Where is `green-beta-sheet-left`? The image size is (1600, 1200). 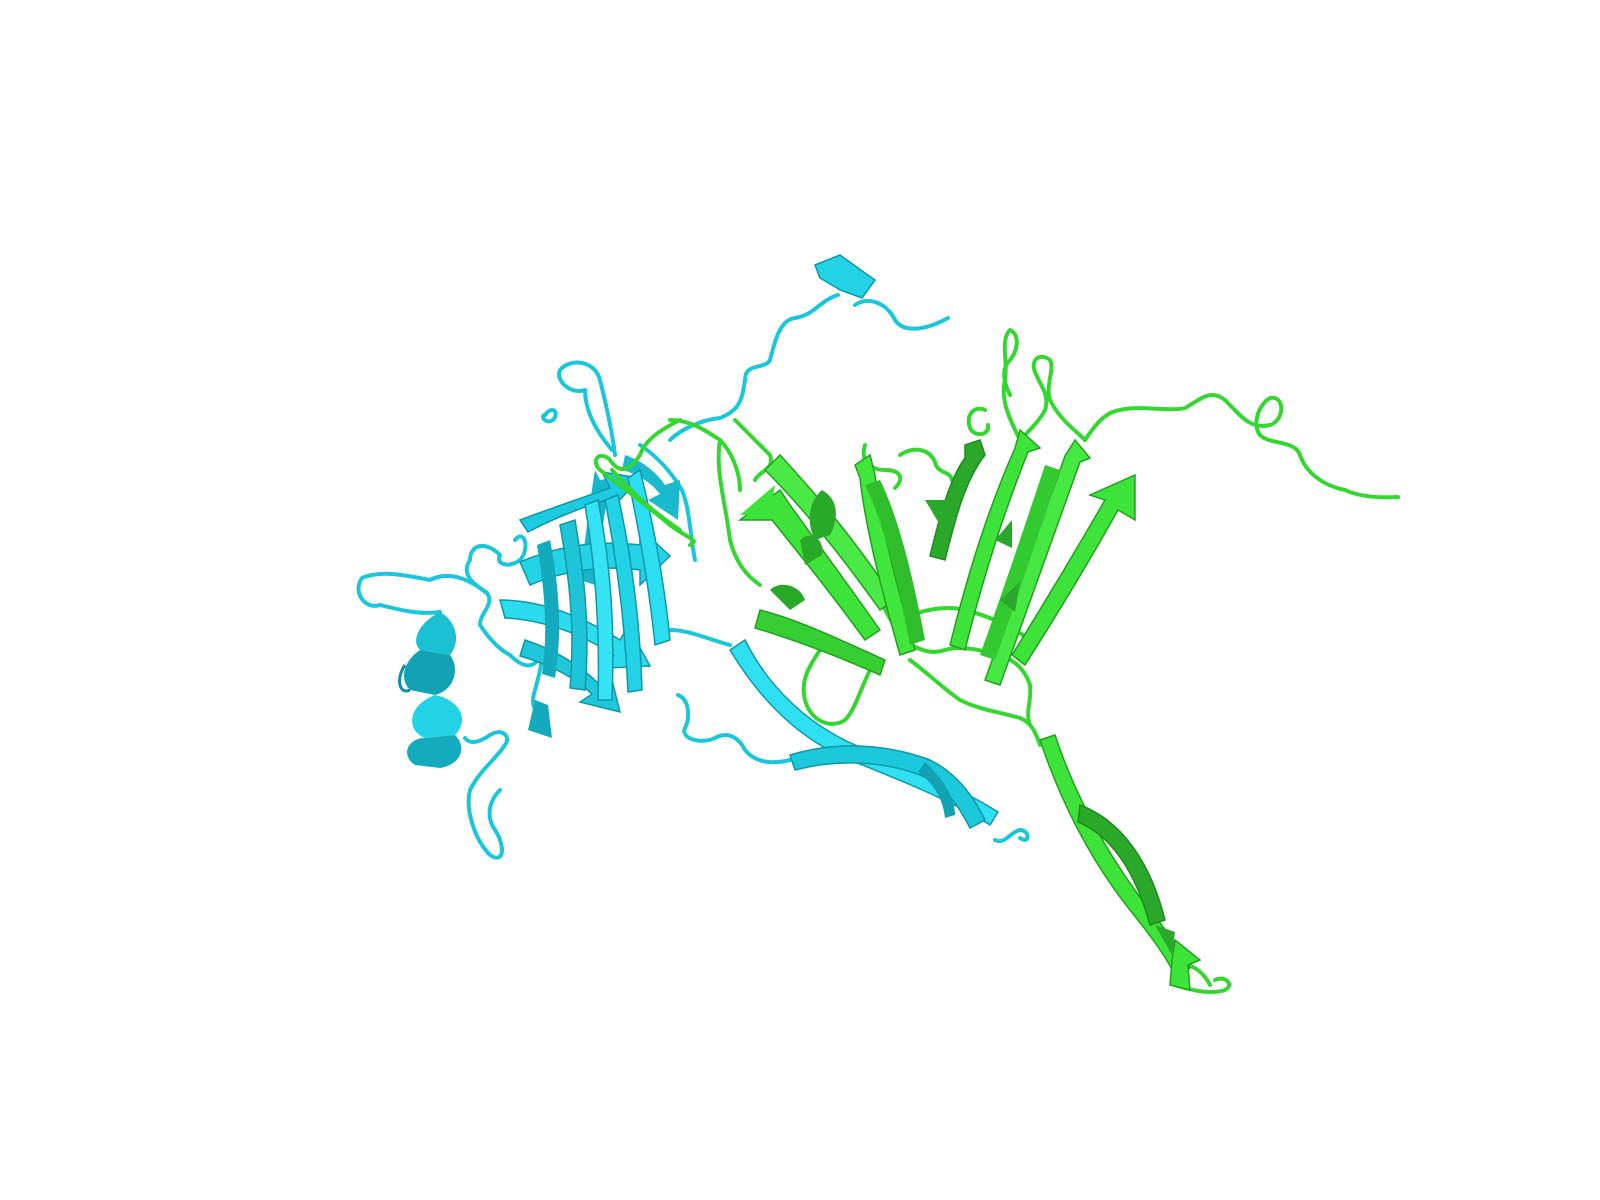
green-beta-sheet-left is located at coordinates (831, 565).